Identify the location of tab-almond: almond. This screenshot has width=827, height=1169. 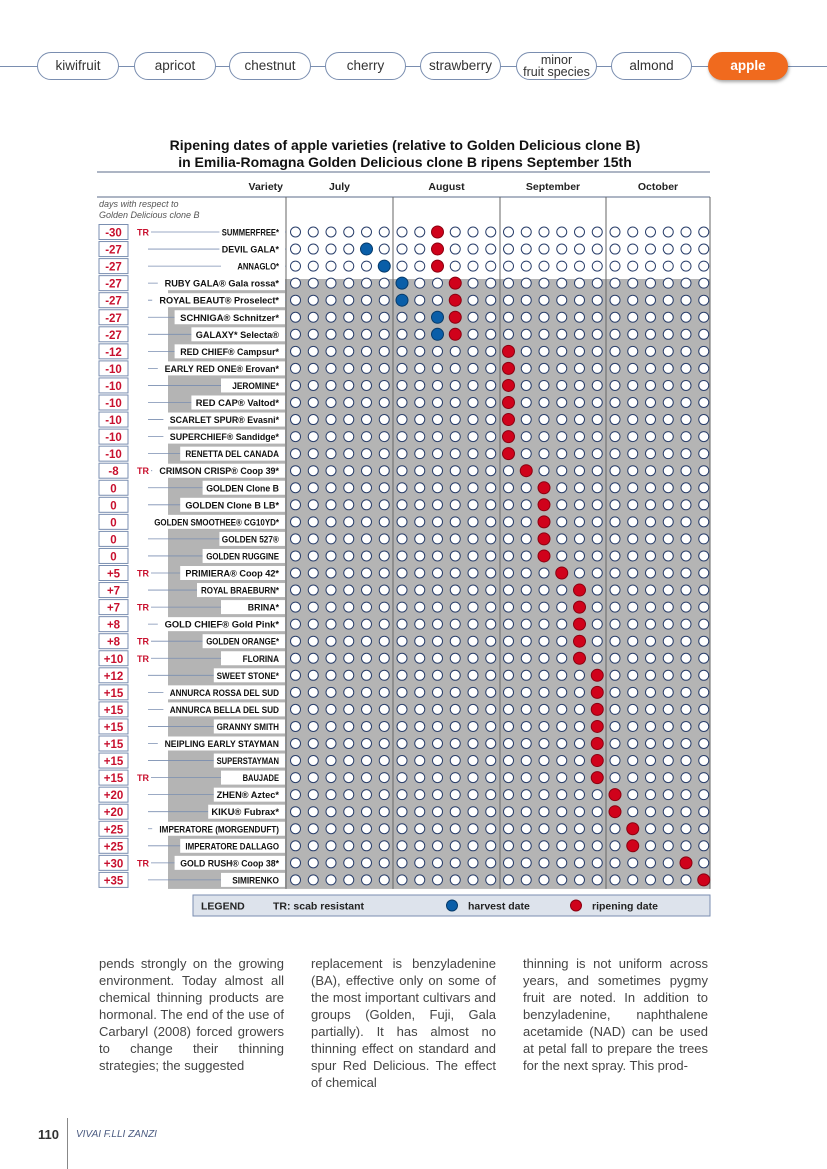
(651, 66).